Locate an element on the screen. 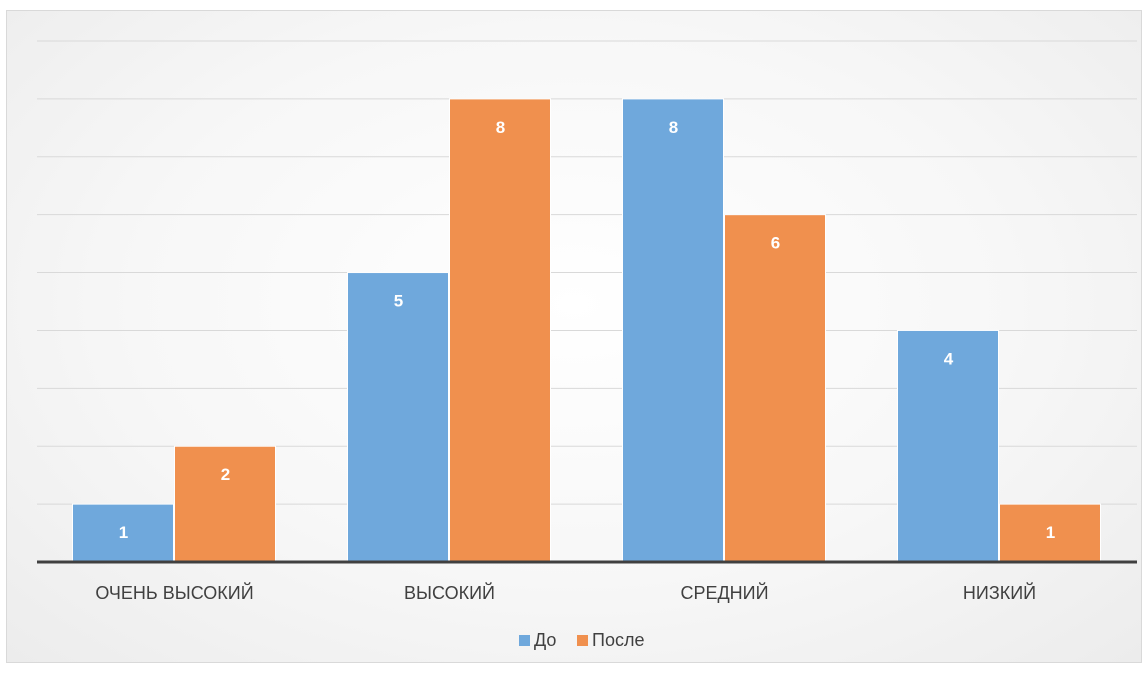 Image resolution: width=1148 pixels, height=677 pixels. data-label: 5 is located at coordinates (398, 301).